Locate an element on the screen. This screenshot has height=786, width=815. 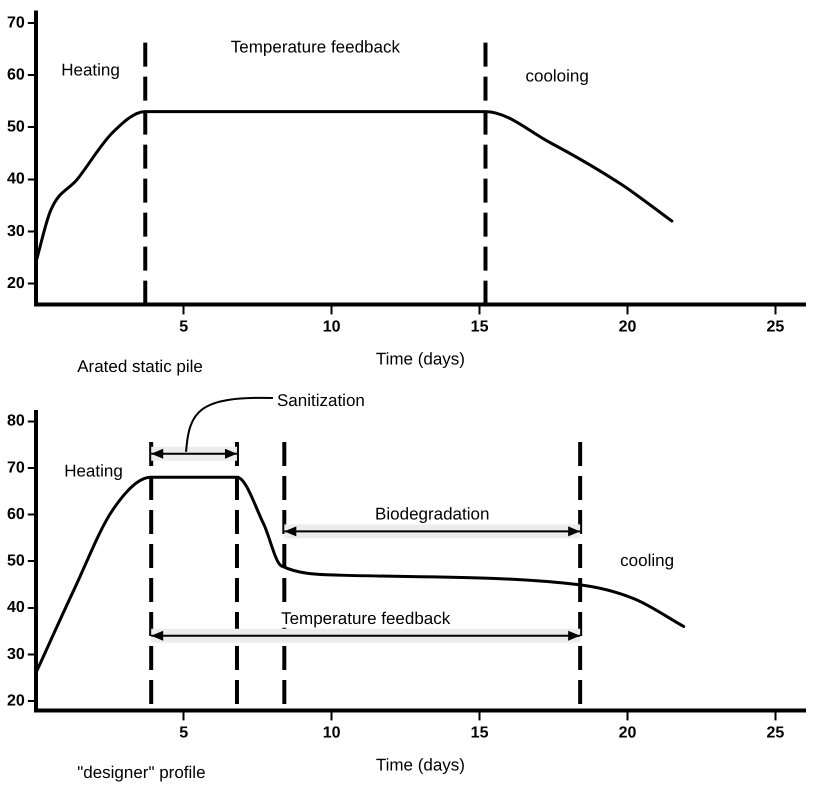
annotation: Temperature feedback is located at coordinates (315, 46).